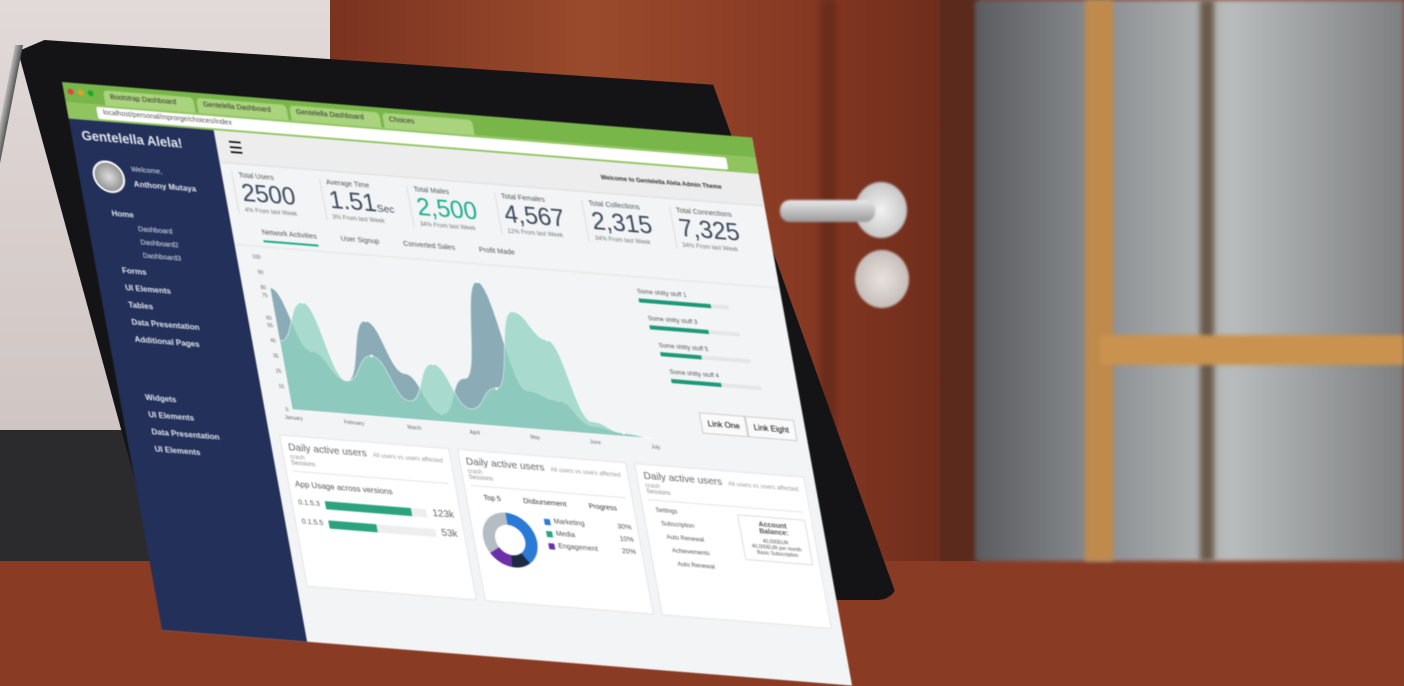  Describe the element at coordinates (827, 211) in the screenshot. I see `door-handle` at that location.